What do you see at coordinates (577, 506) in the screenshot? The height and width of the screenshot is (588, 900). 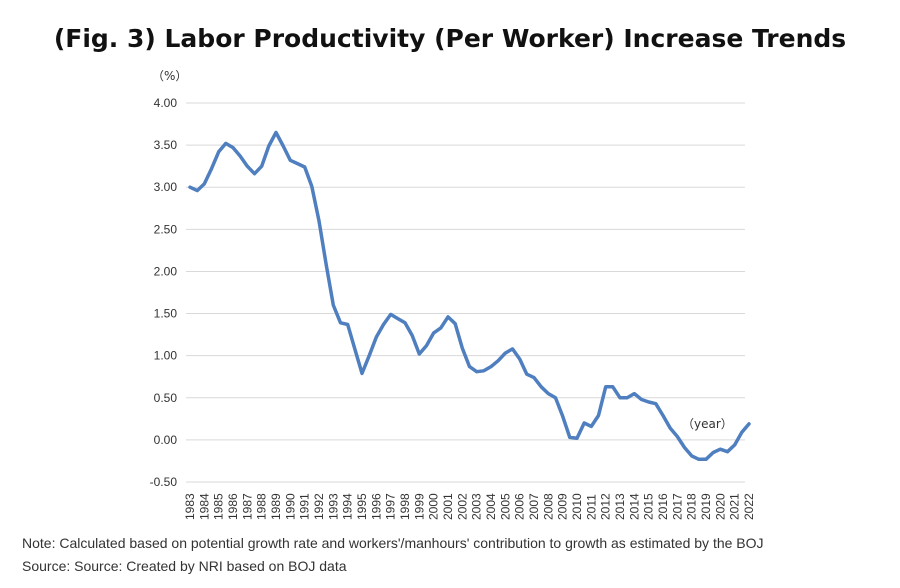 I see `x-tick-label: 2010` at bounding box center [577, 506].